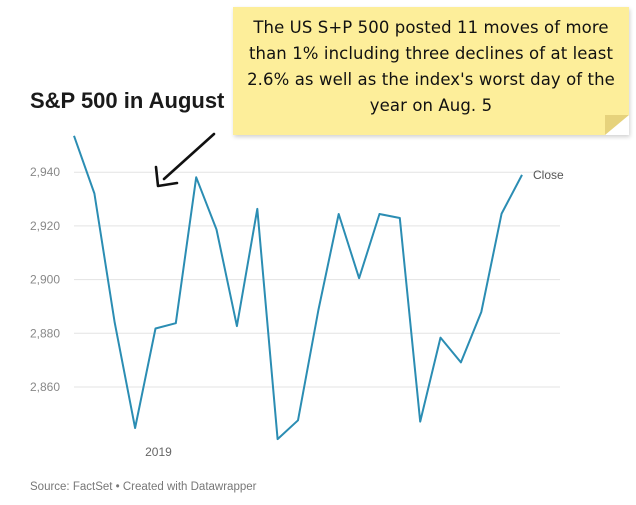  What do you see at coordinates (158, 452) in the screenshot?
I see `x-tick-label: 2019` at bounding box center [158, 452].